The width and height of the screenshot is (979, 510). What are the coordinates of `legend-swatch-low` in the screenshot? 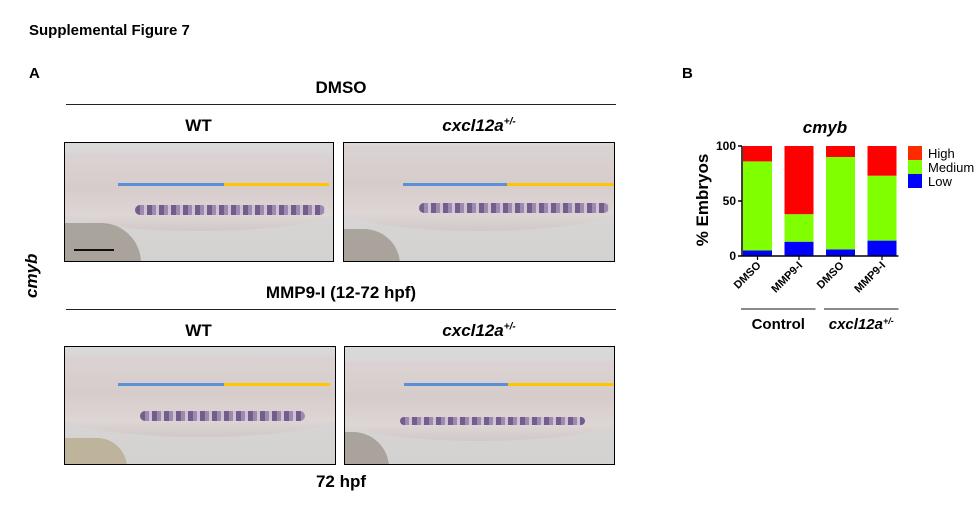 It's located at (915, 181).